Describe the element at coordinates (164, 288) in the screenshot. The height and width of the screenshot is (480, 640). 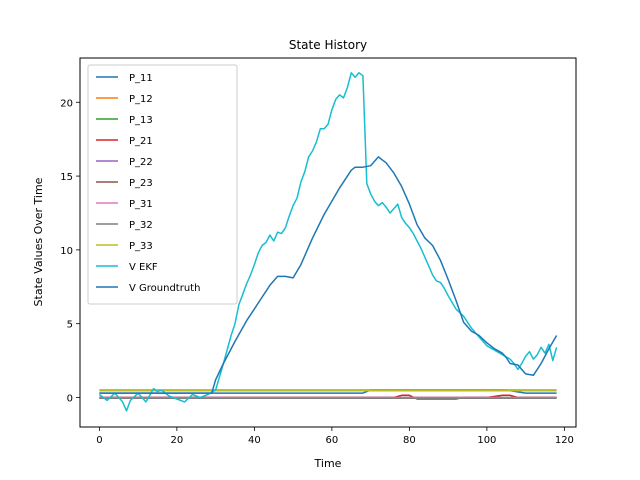
I see `legend-label: V Groundtruth` at that location.